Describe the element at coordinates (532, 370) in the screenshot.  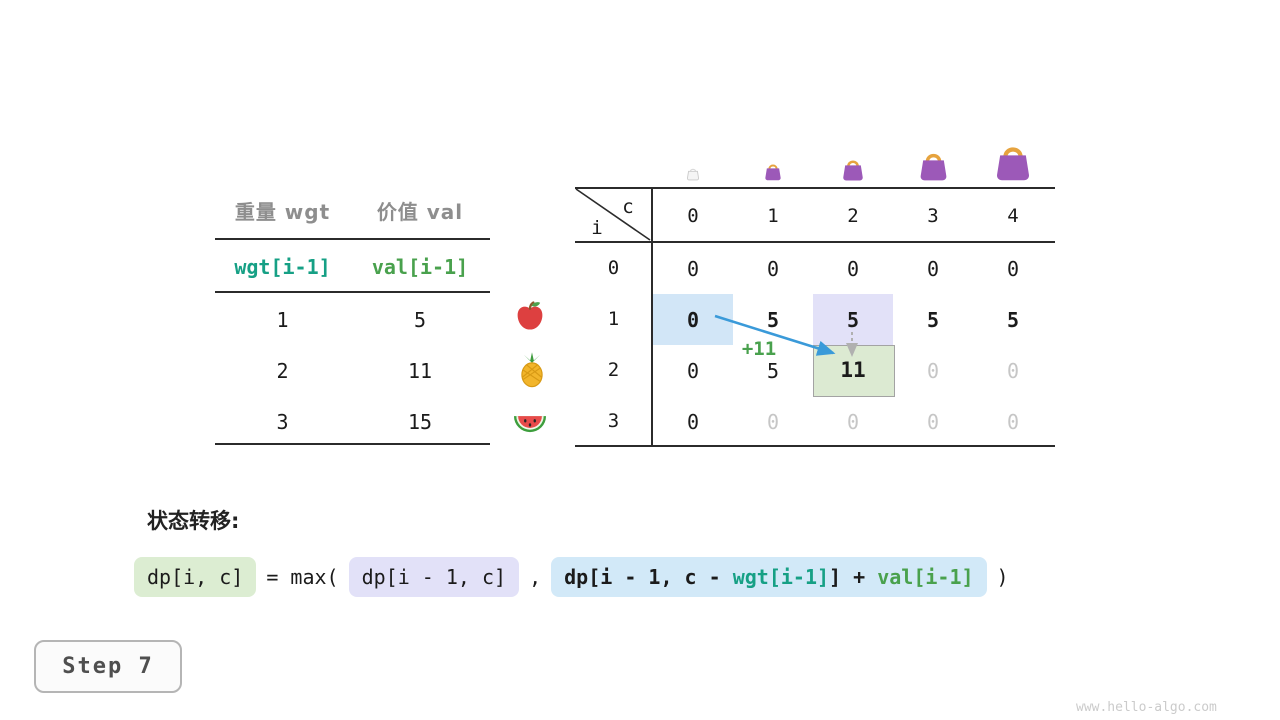
I see `pineapple-icon` at that location.